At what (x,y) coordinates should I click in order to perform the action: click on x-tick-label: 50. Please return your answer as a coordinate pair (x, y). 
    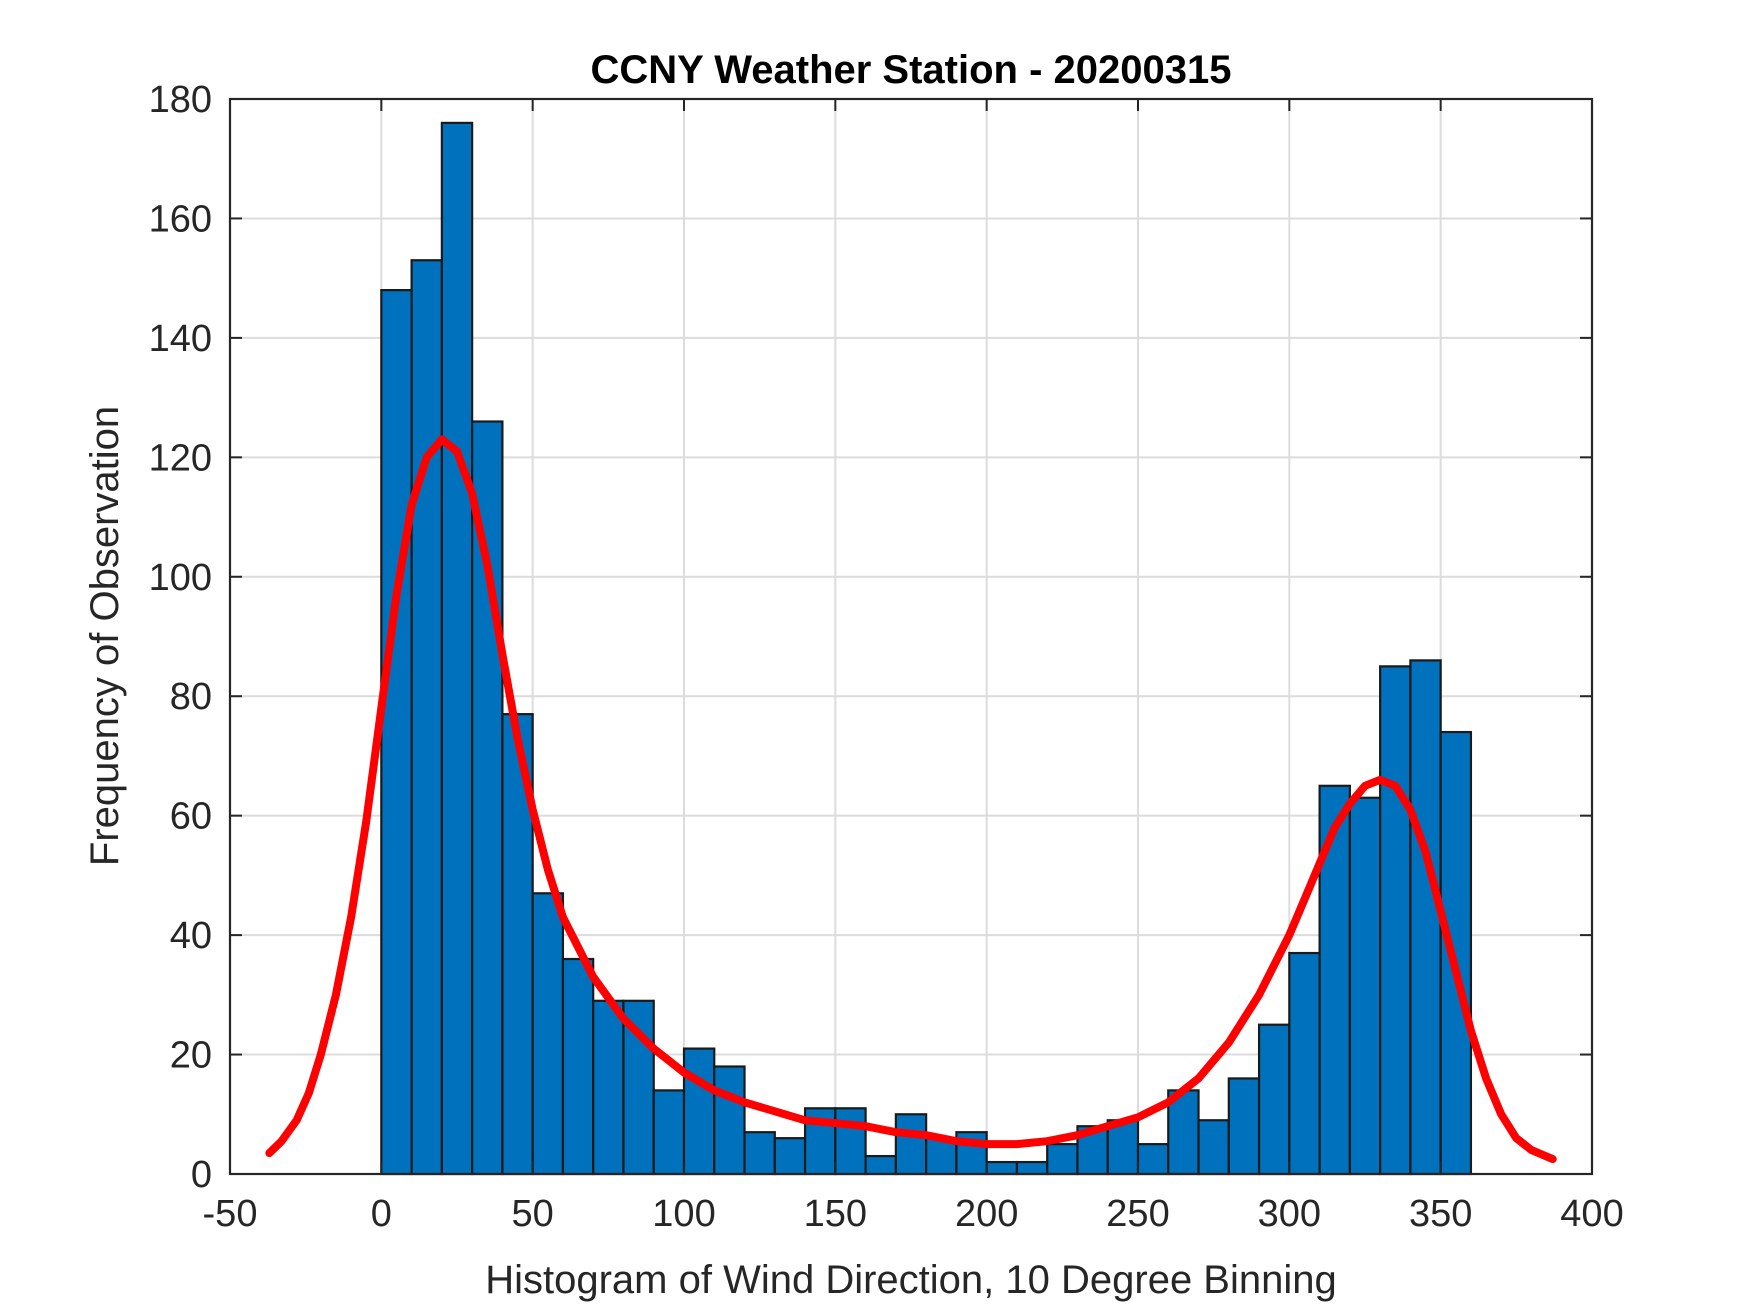
    Looking at the image, I should click on (533, 1214).